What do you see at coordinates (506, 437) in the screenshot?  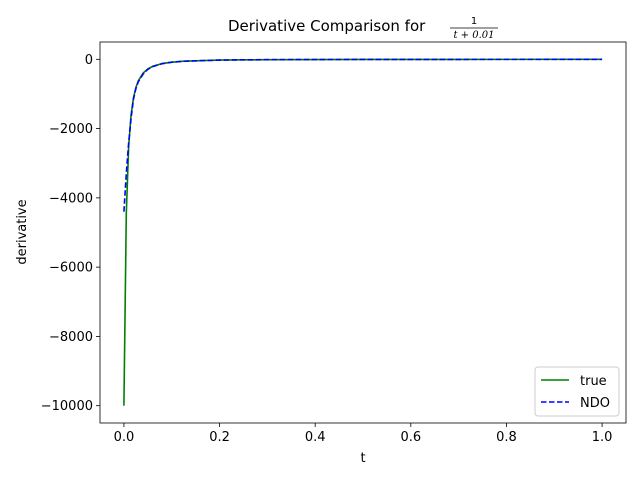 I see `x-tick-label: 0.8` at bounding box center [506, 437].